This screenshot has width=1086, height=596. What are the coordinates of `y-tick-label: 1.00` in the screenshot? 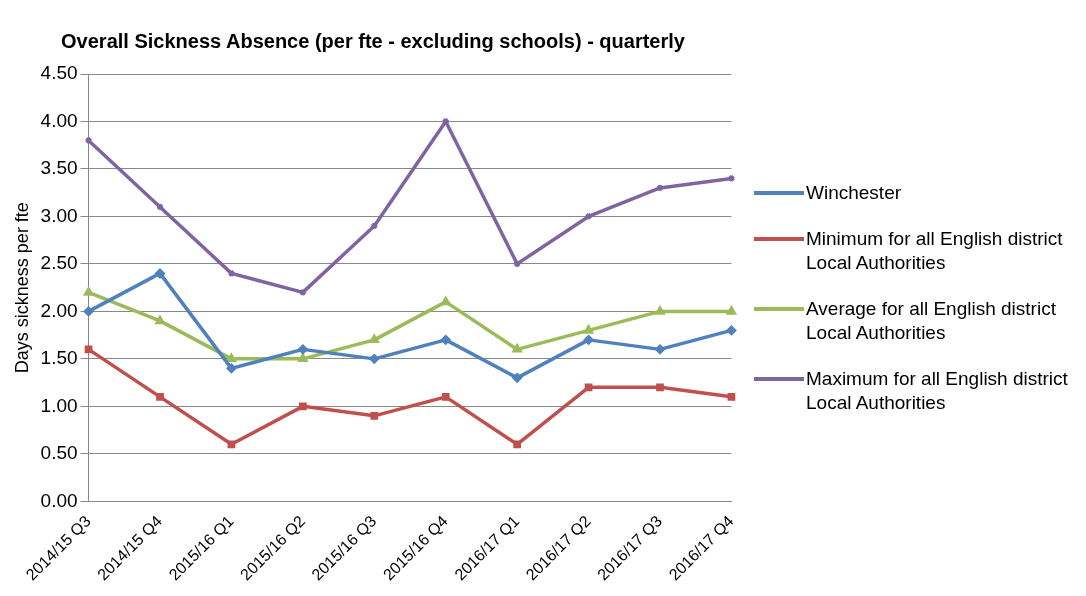 It's located at (59, 405).